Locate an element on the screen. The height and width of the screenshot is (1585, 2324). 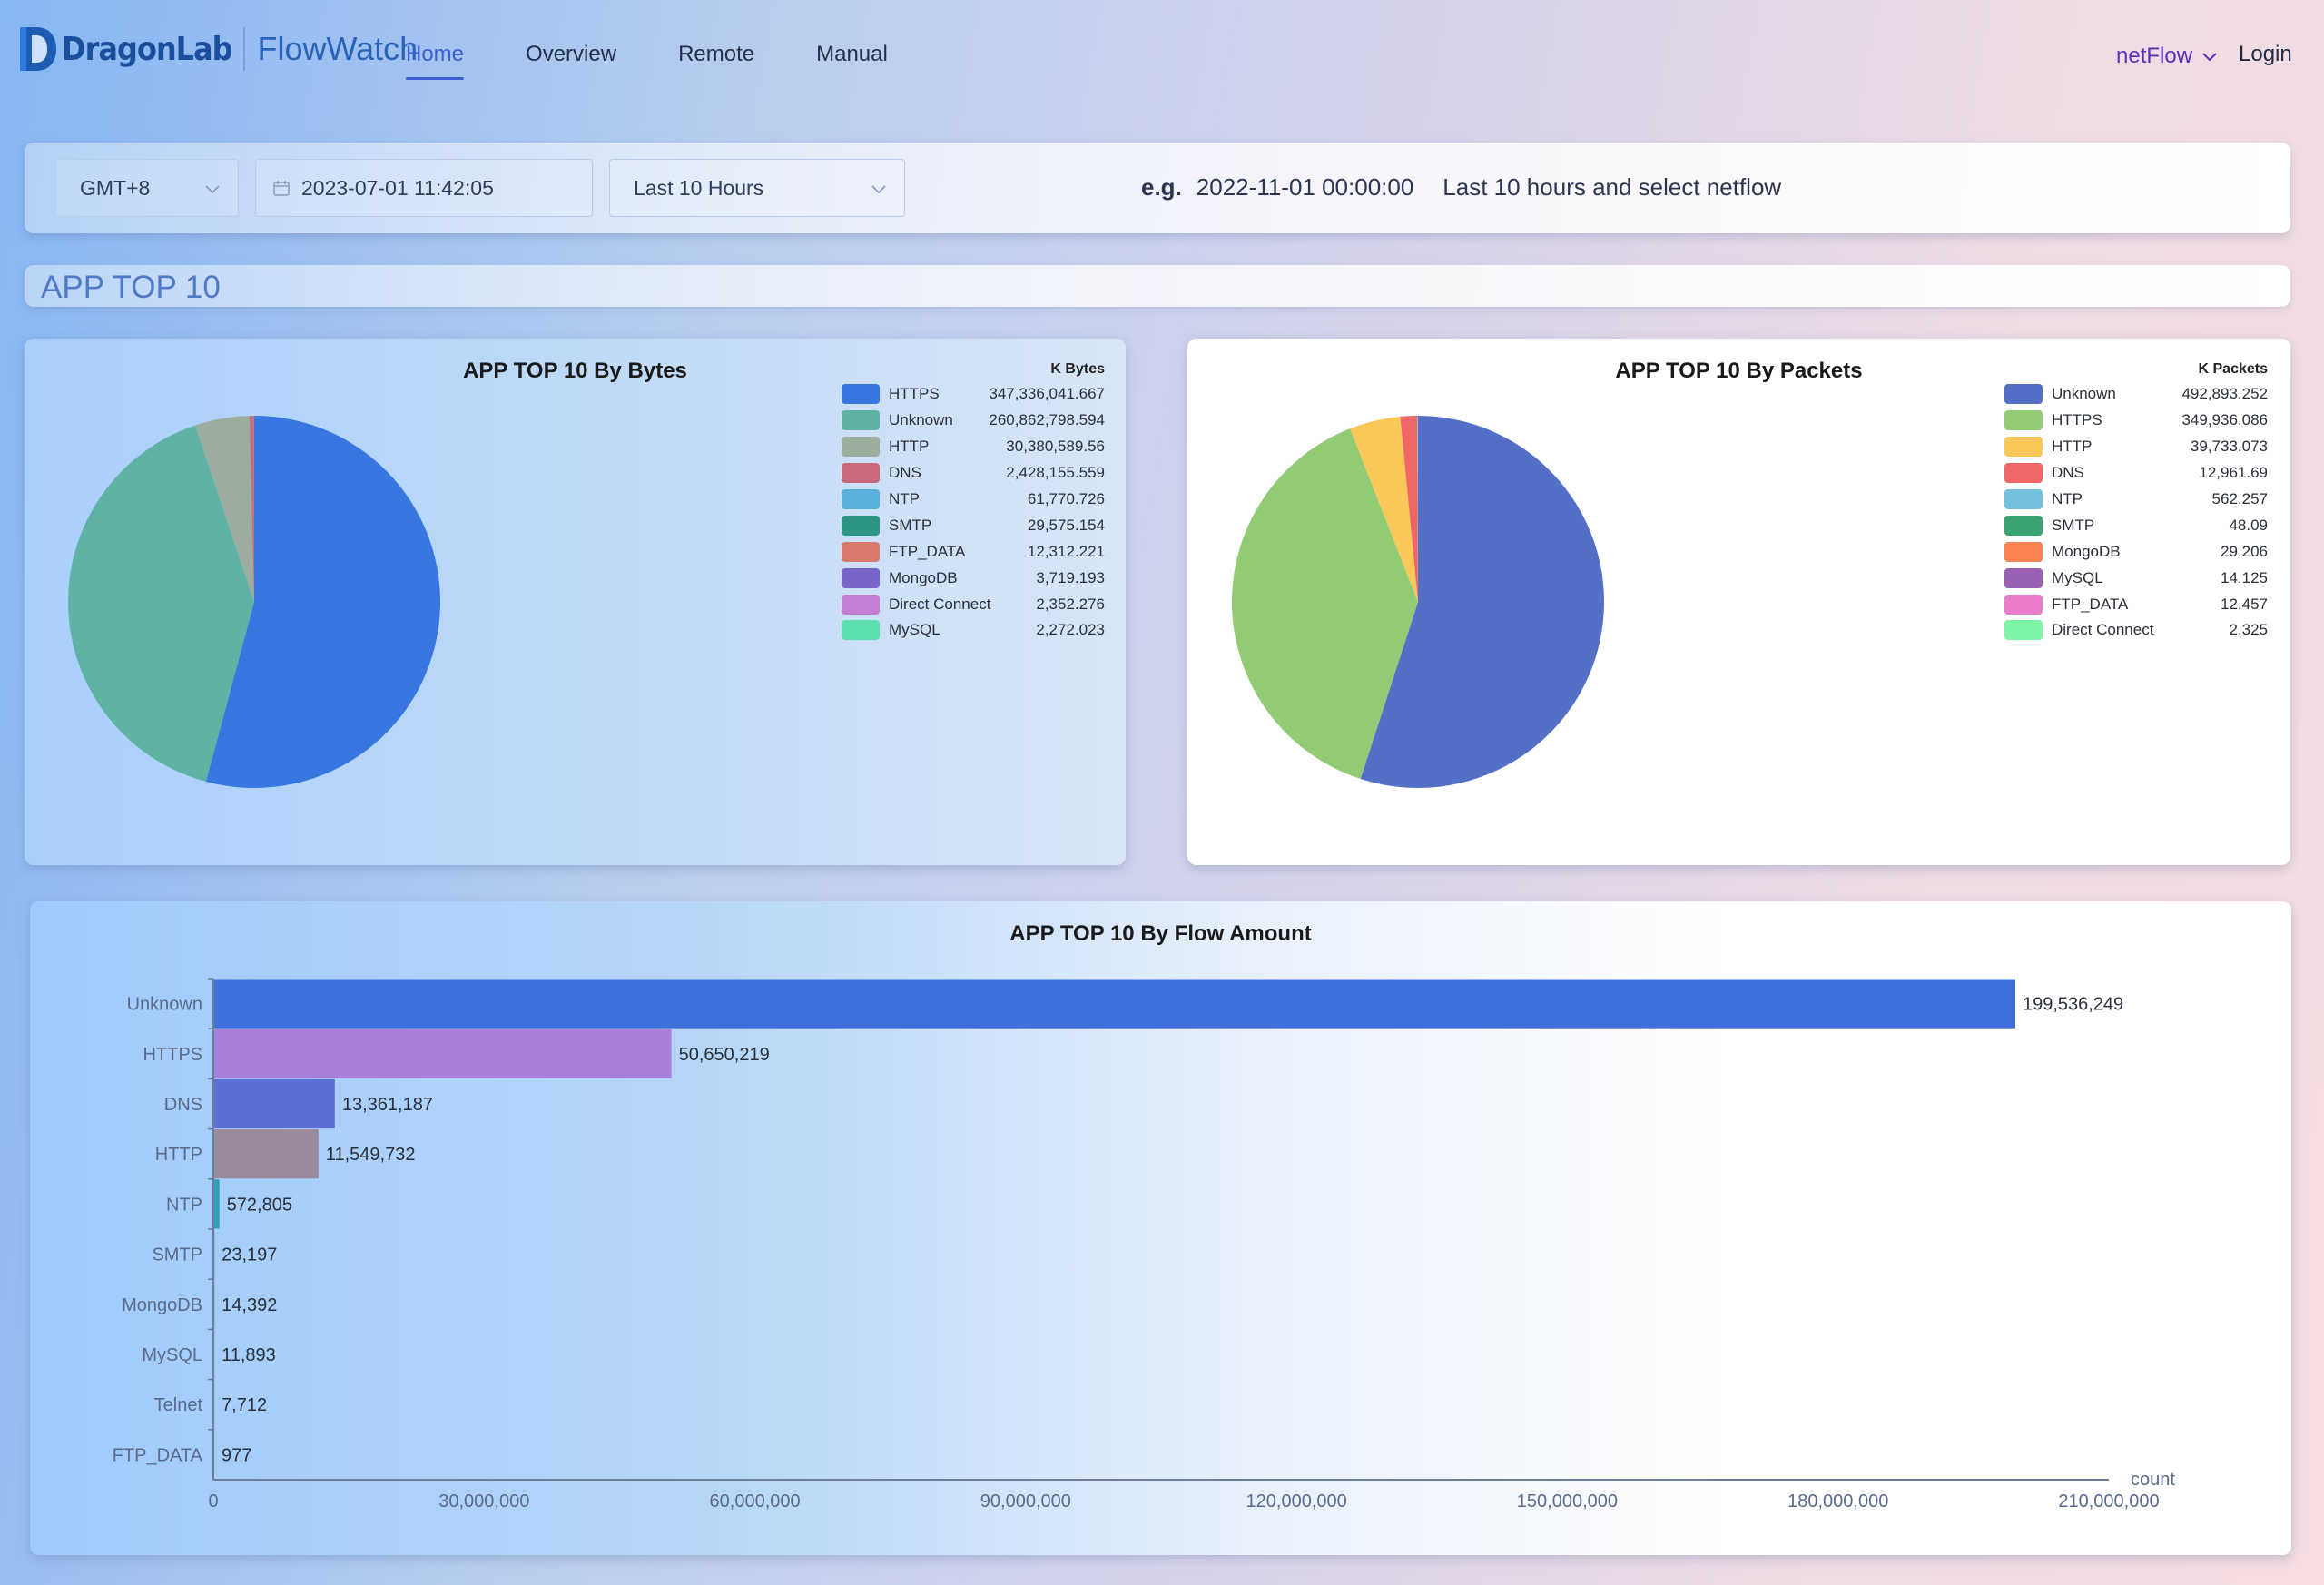
nav-overview: Overview is located at coordinates (571, 54).